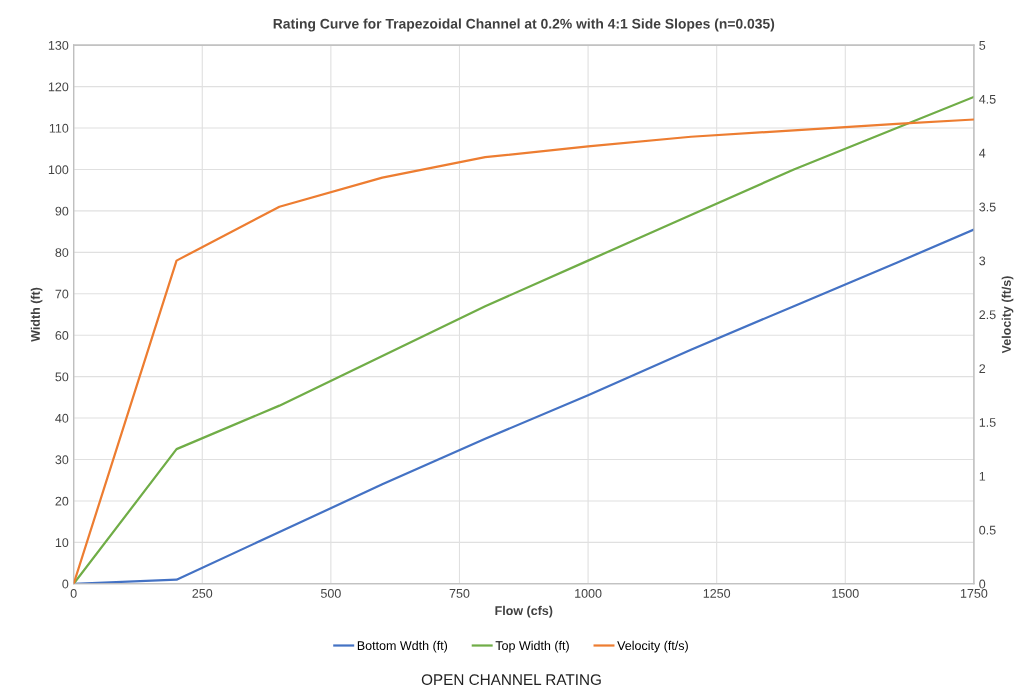 The width and height of the screenshot is (1023, 695). I want to click on y2-tick-label: 3.5, so click(987, 207).